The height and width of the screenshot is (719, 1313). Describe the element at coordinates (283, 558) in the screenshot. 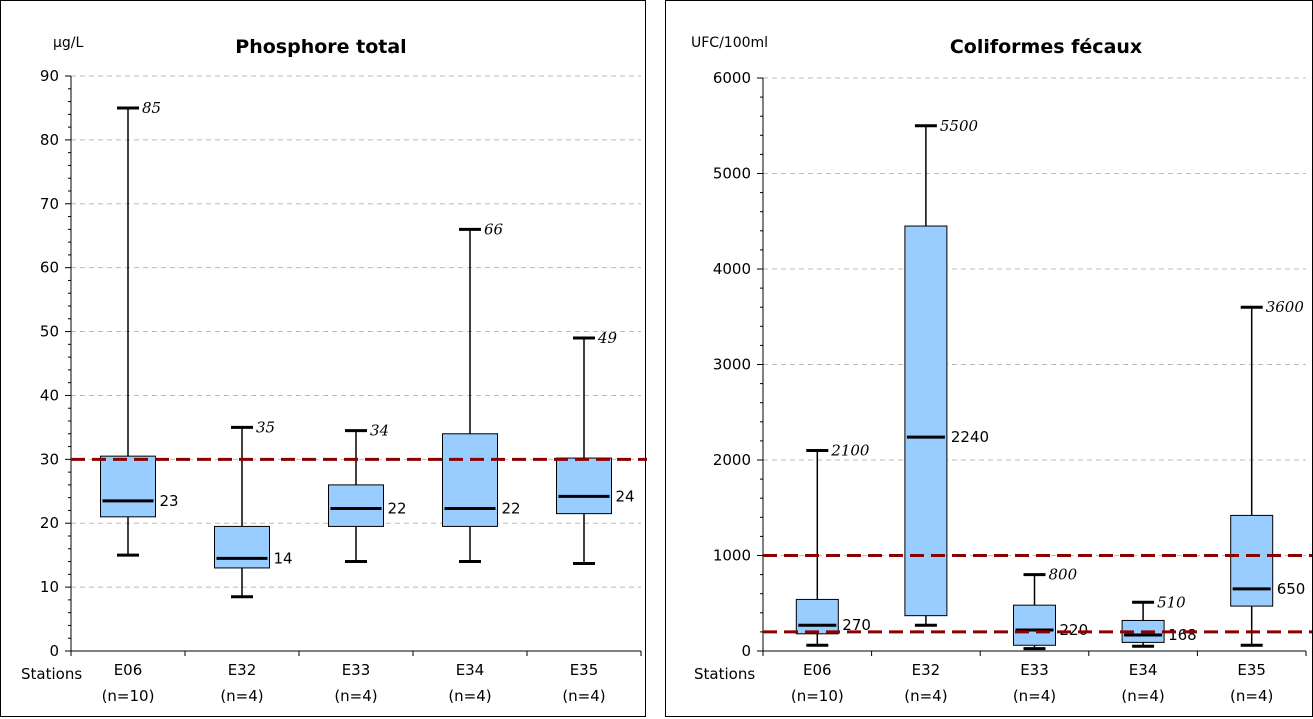

I see `median-value-label: 14` at that location.